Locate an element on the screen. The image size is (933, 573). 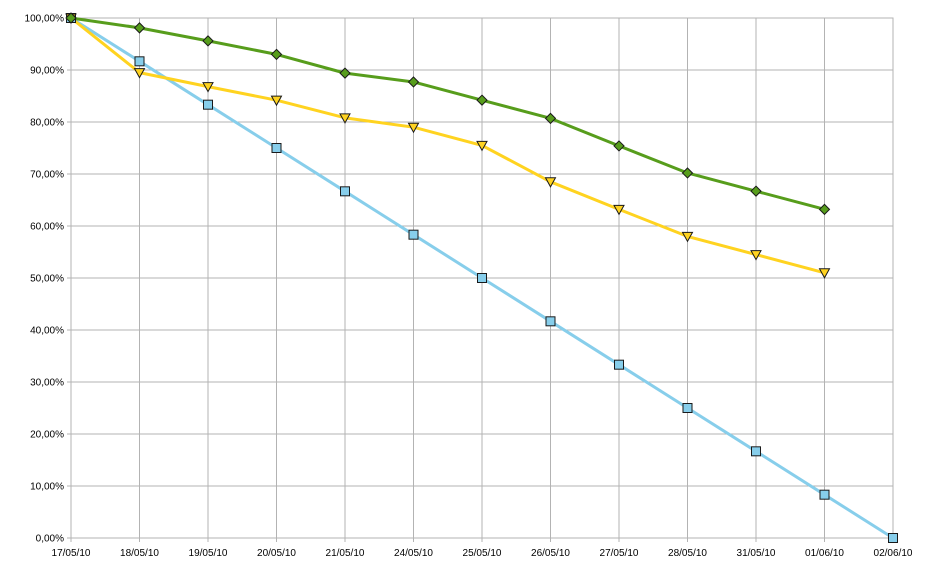
x-tick-label: 31/05/10 is located at coordinates (756, 553).